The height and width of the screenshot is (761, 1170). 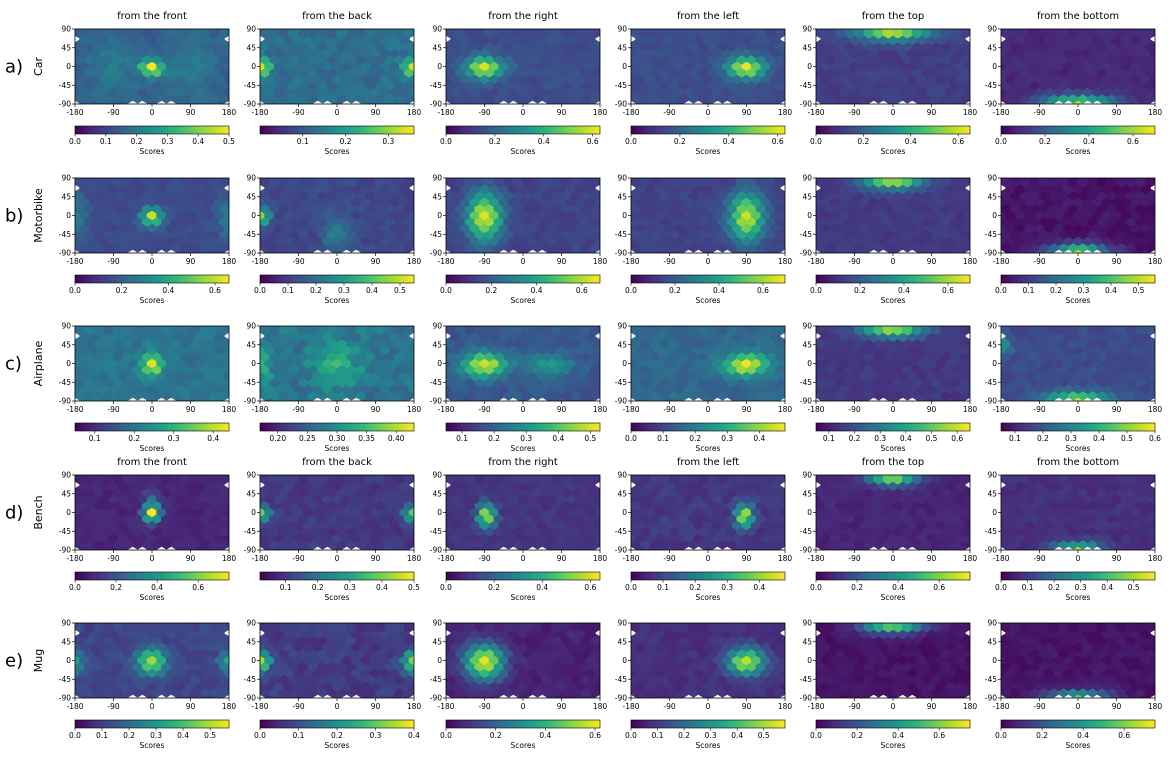 What do you see at coordinates (13, 364) in the screenshot?
I see `row-letter: c)` at bounding box center [13, 364].